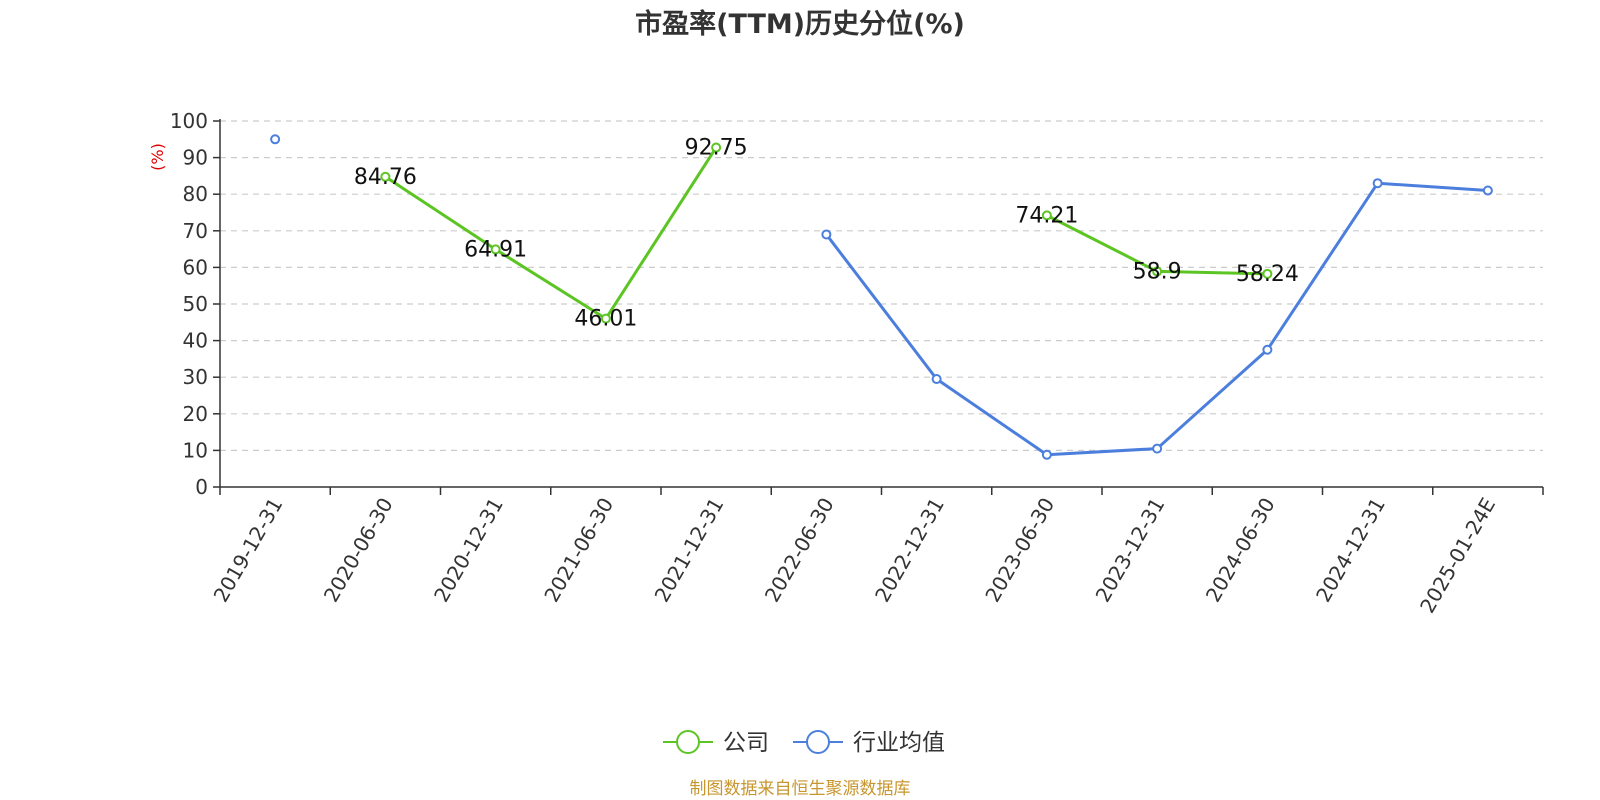 The width and height of the screenshot is (1600, 800). I want to click on legend: 公司 行业均值, so click(804, 743).